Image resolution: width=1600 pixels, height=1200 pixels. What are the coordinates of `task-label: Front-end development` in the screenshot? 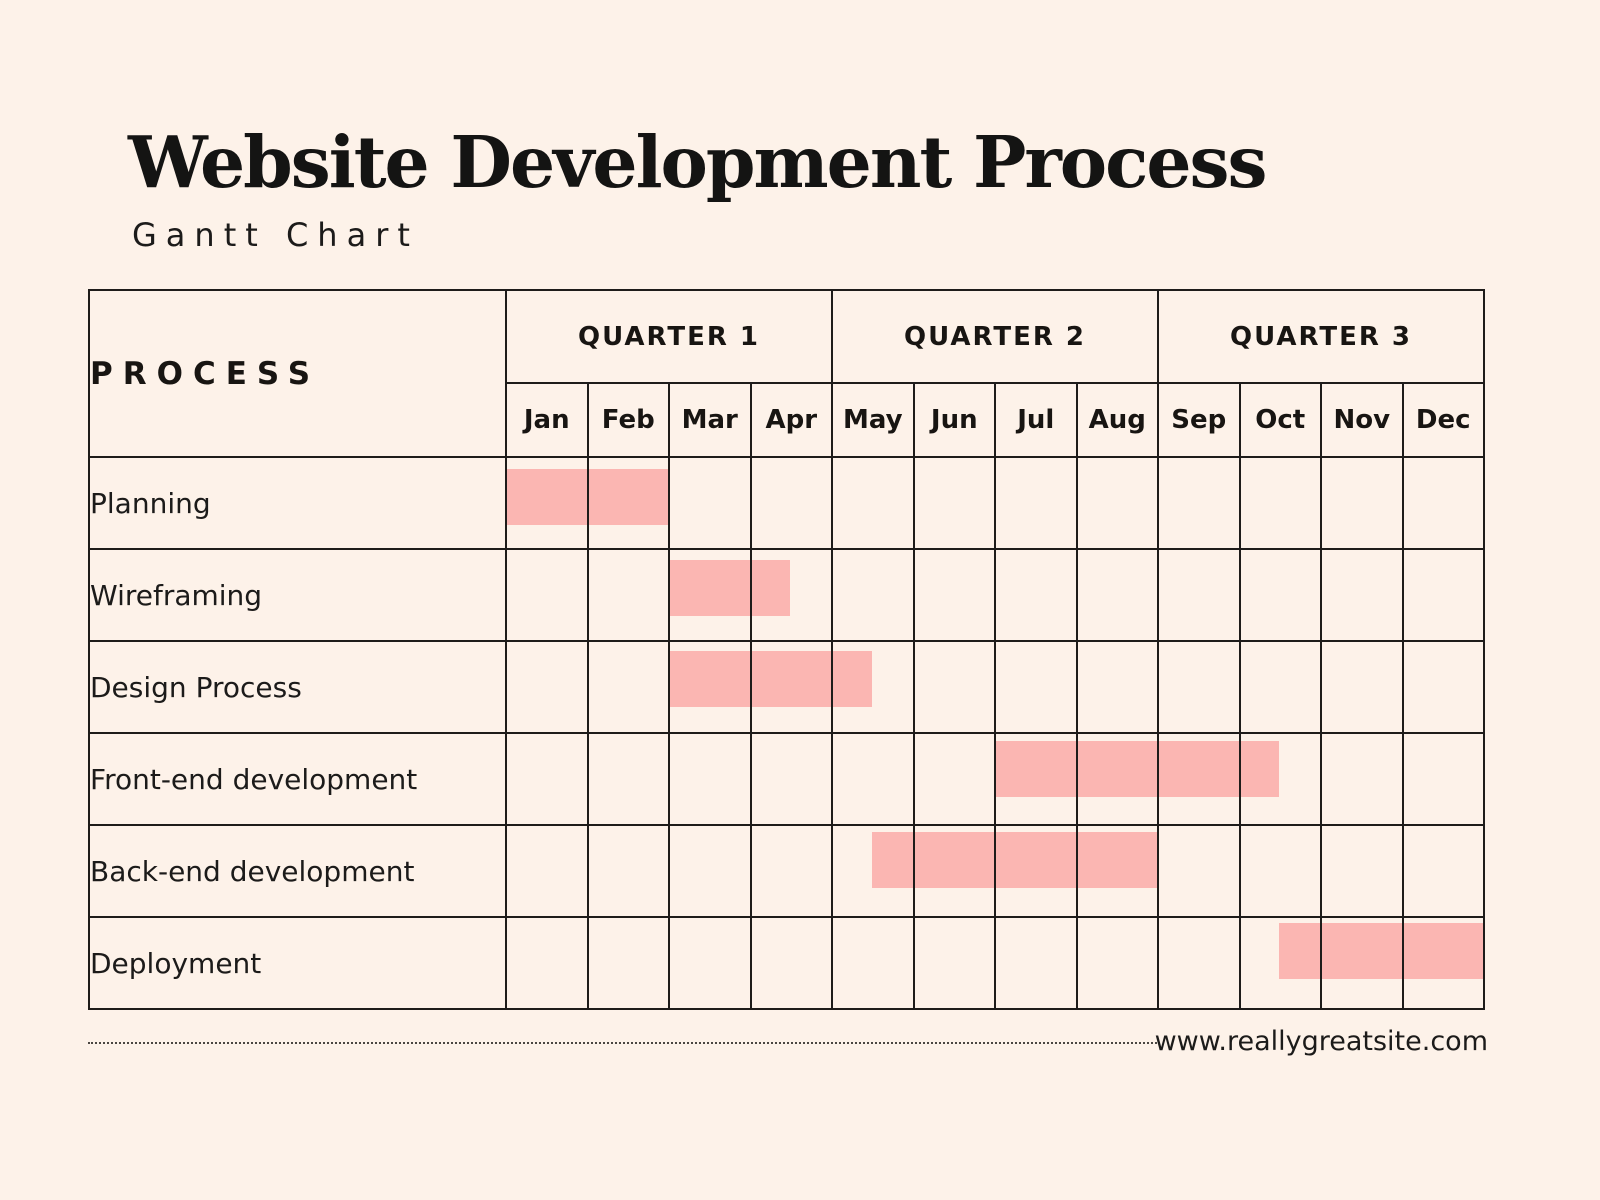 It's located at (297, 779).